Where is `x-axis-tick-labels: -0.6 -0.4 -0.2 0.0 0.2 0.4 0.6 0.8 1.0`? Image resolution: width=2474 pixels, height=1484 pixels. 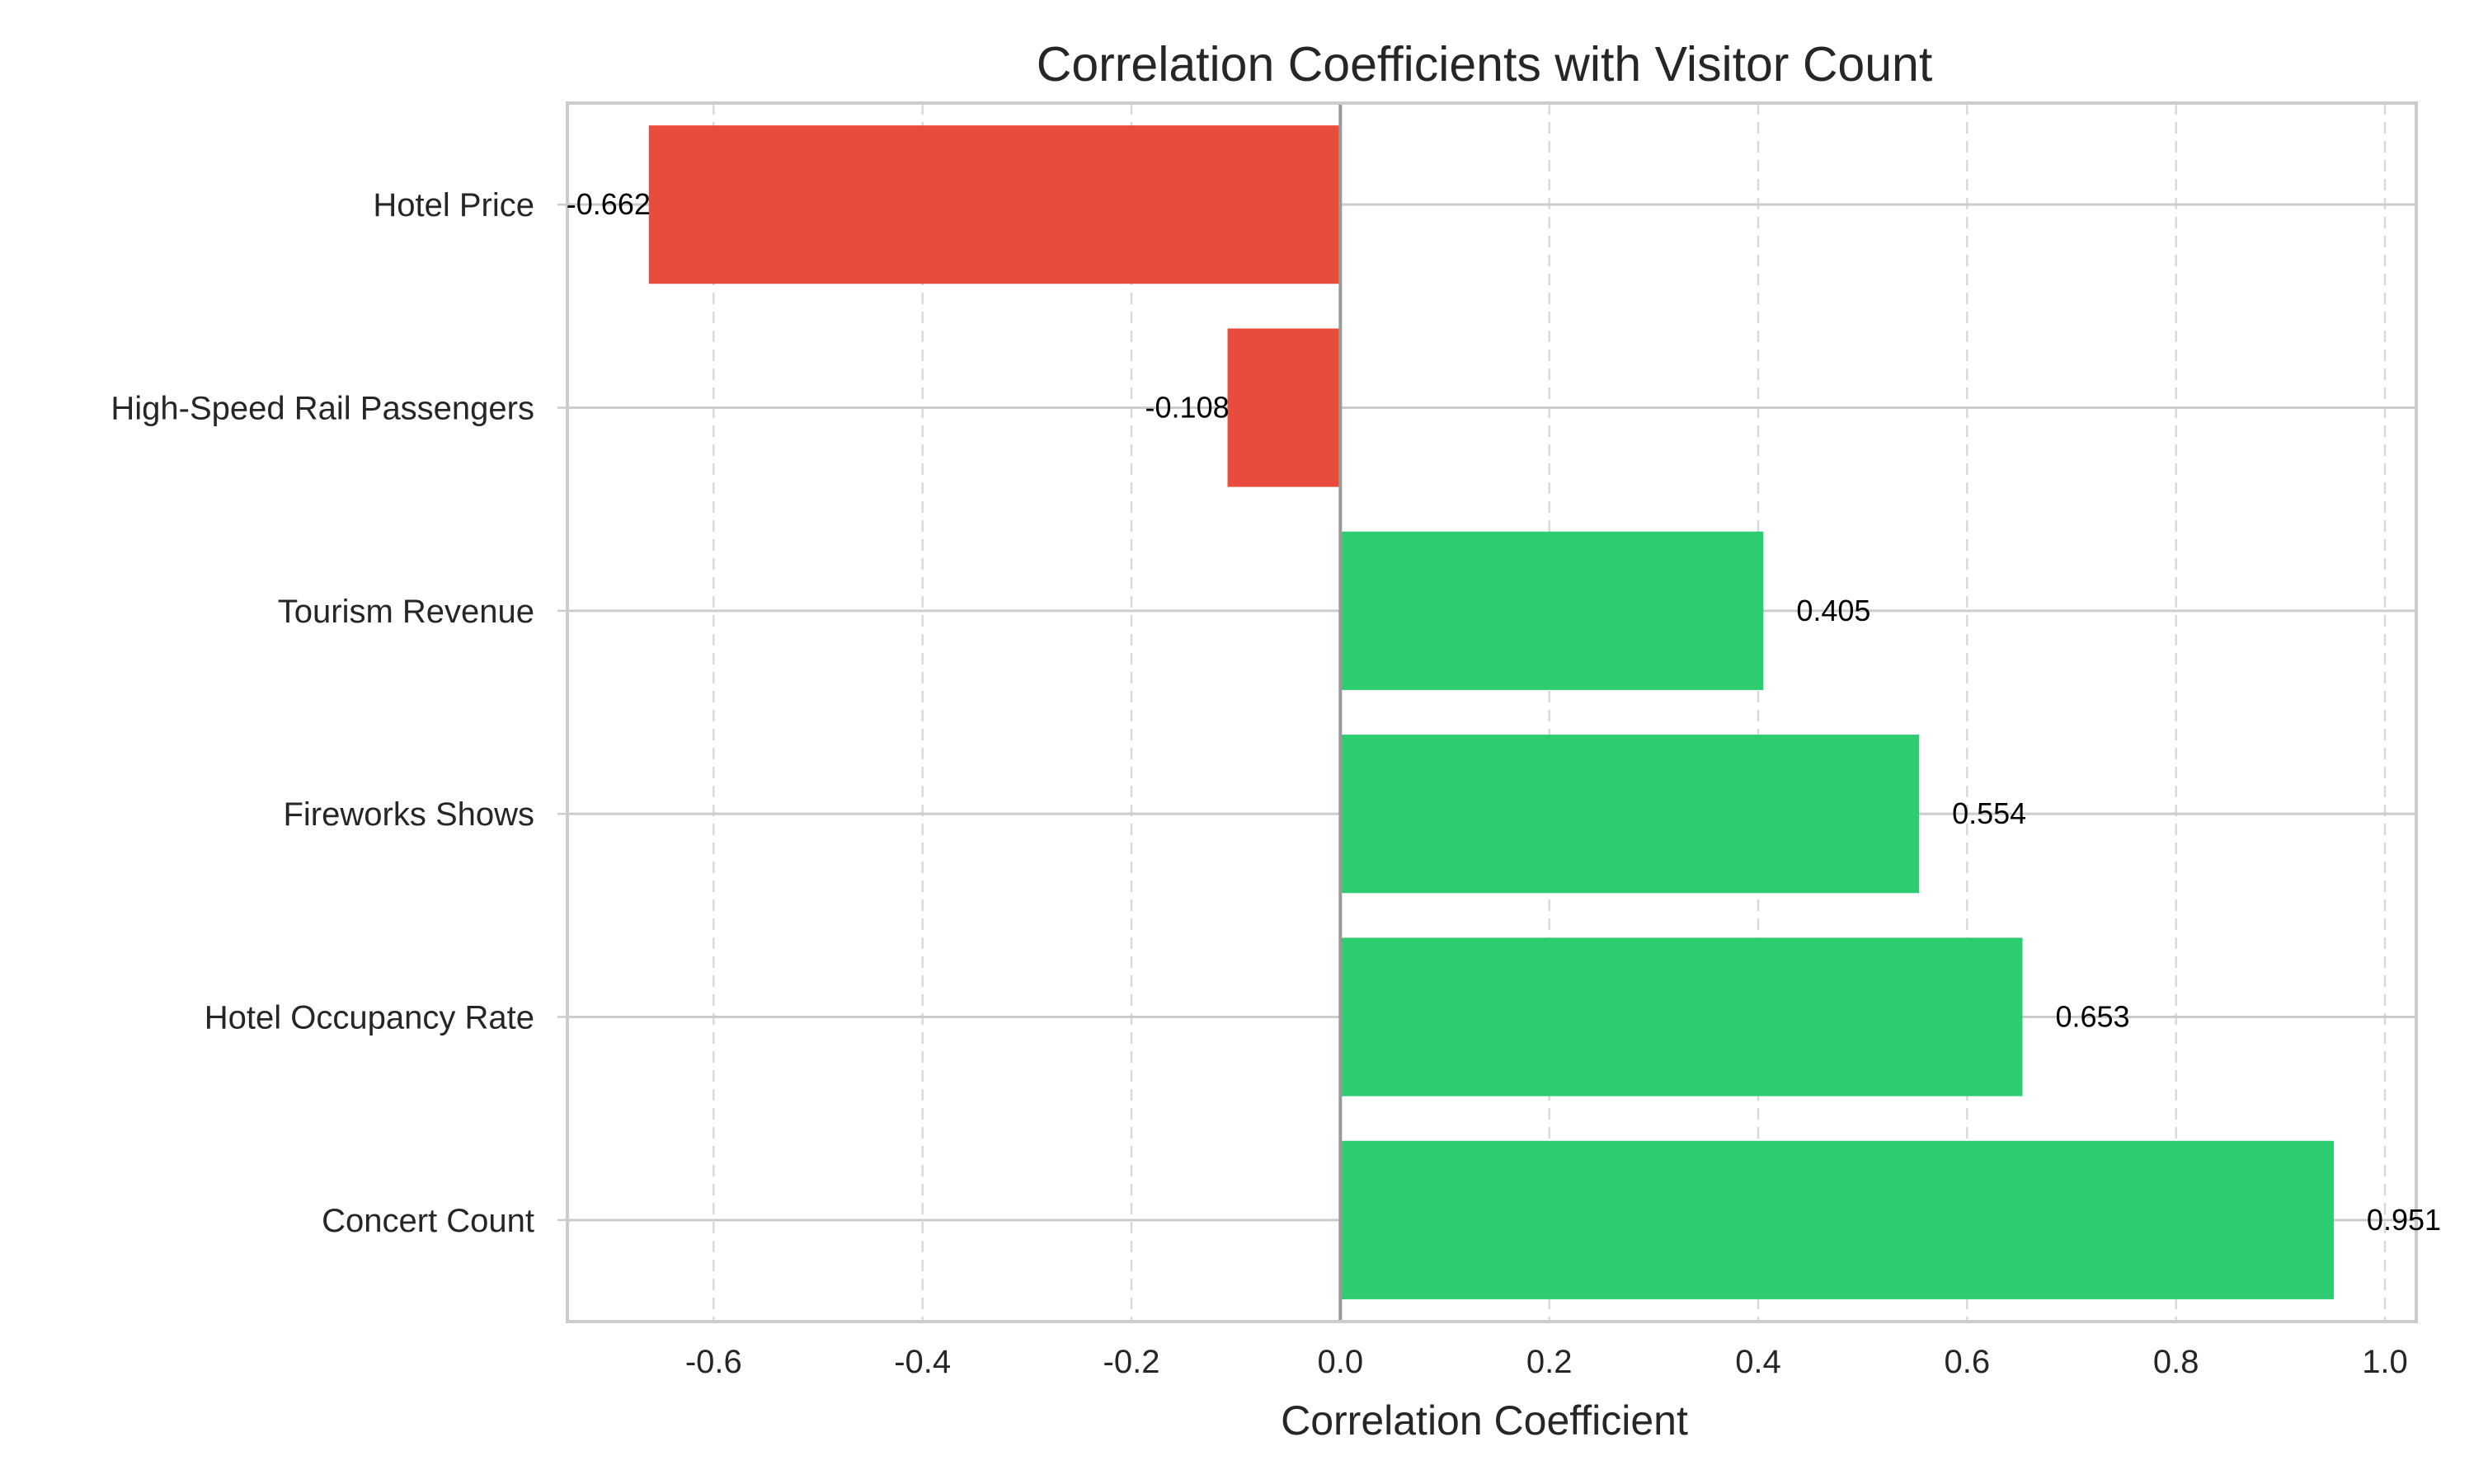
x-axis-tick-labels: -0.6 -0.4 -0.2 0.0 0.2 0.4 0.6 0.8 1.0 is located at coordinates (1546, 1362).